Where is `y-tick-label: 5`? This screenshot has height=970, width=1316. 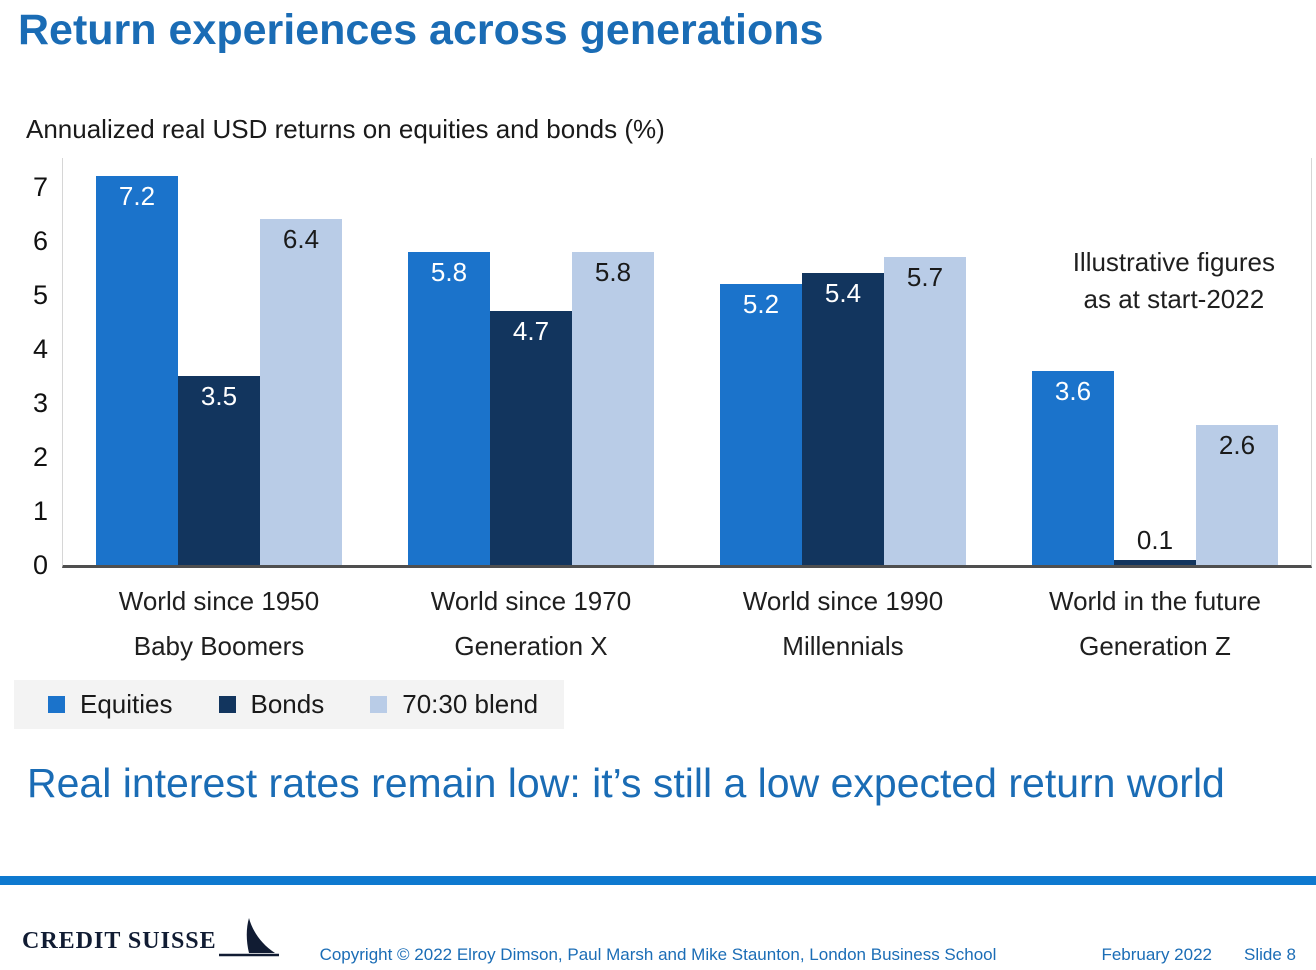
y-tick-label: 5 is located at coordinates (40, 295).